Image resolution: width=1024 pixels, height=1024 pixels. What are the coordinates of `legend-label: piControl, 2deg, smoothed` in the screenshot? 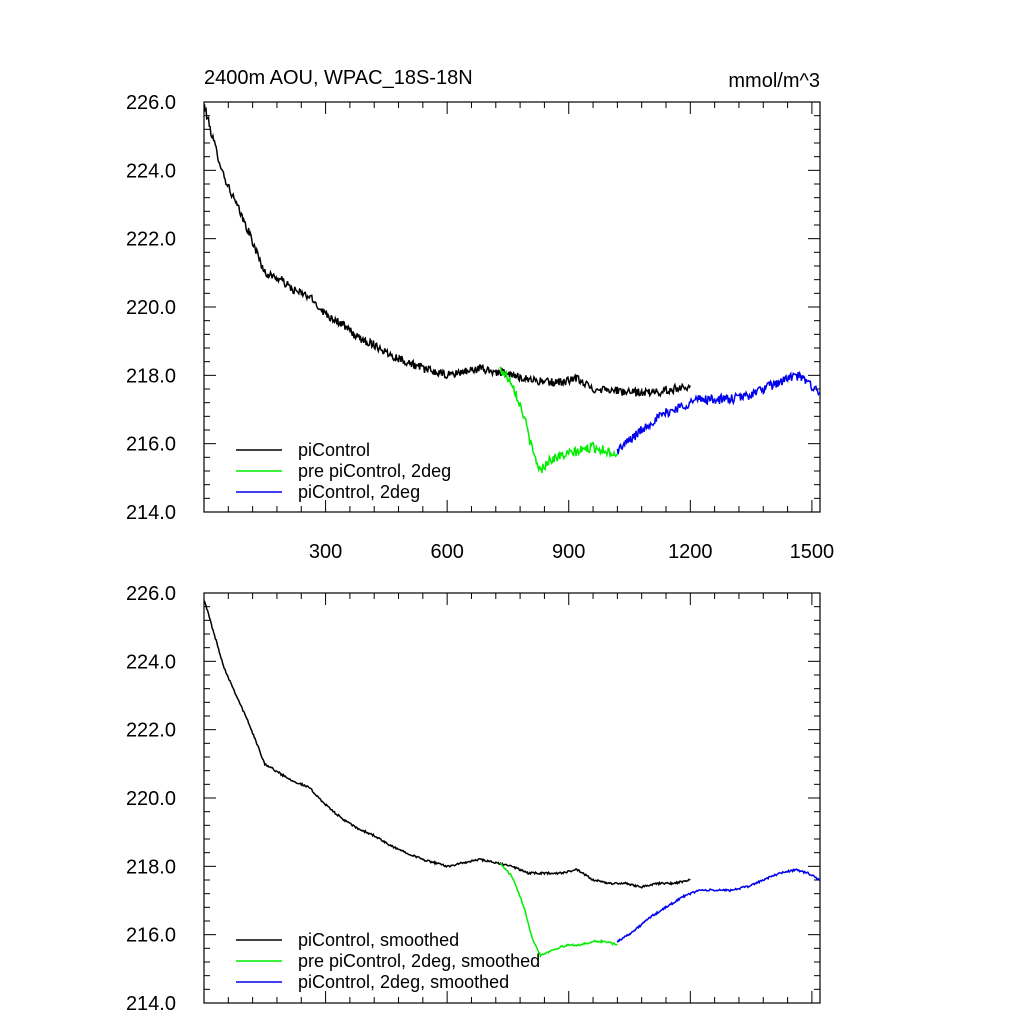 It's located at (403, 982).